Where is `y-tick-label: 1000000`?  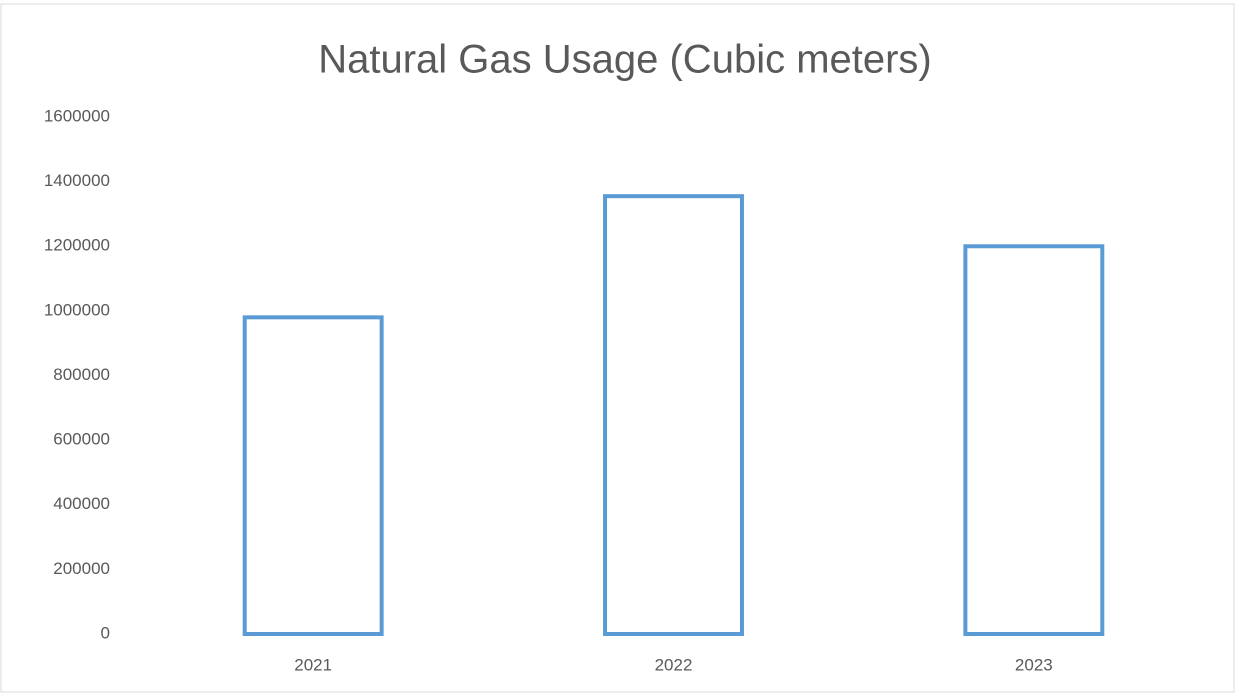
y-tick-label: 1000000 is located at coordinates (77, 309).